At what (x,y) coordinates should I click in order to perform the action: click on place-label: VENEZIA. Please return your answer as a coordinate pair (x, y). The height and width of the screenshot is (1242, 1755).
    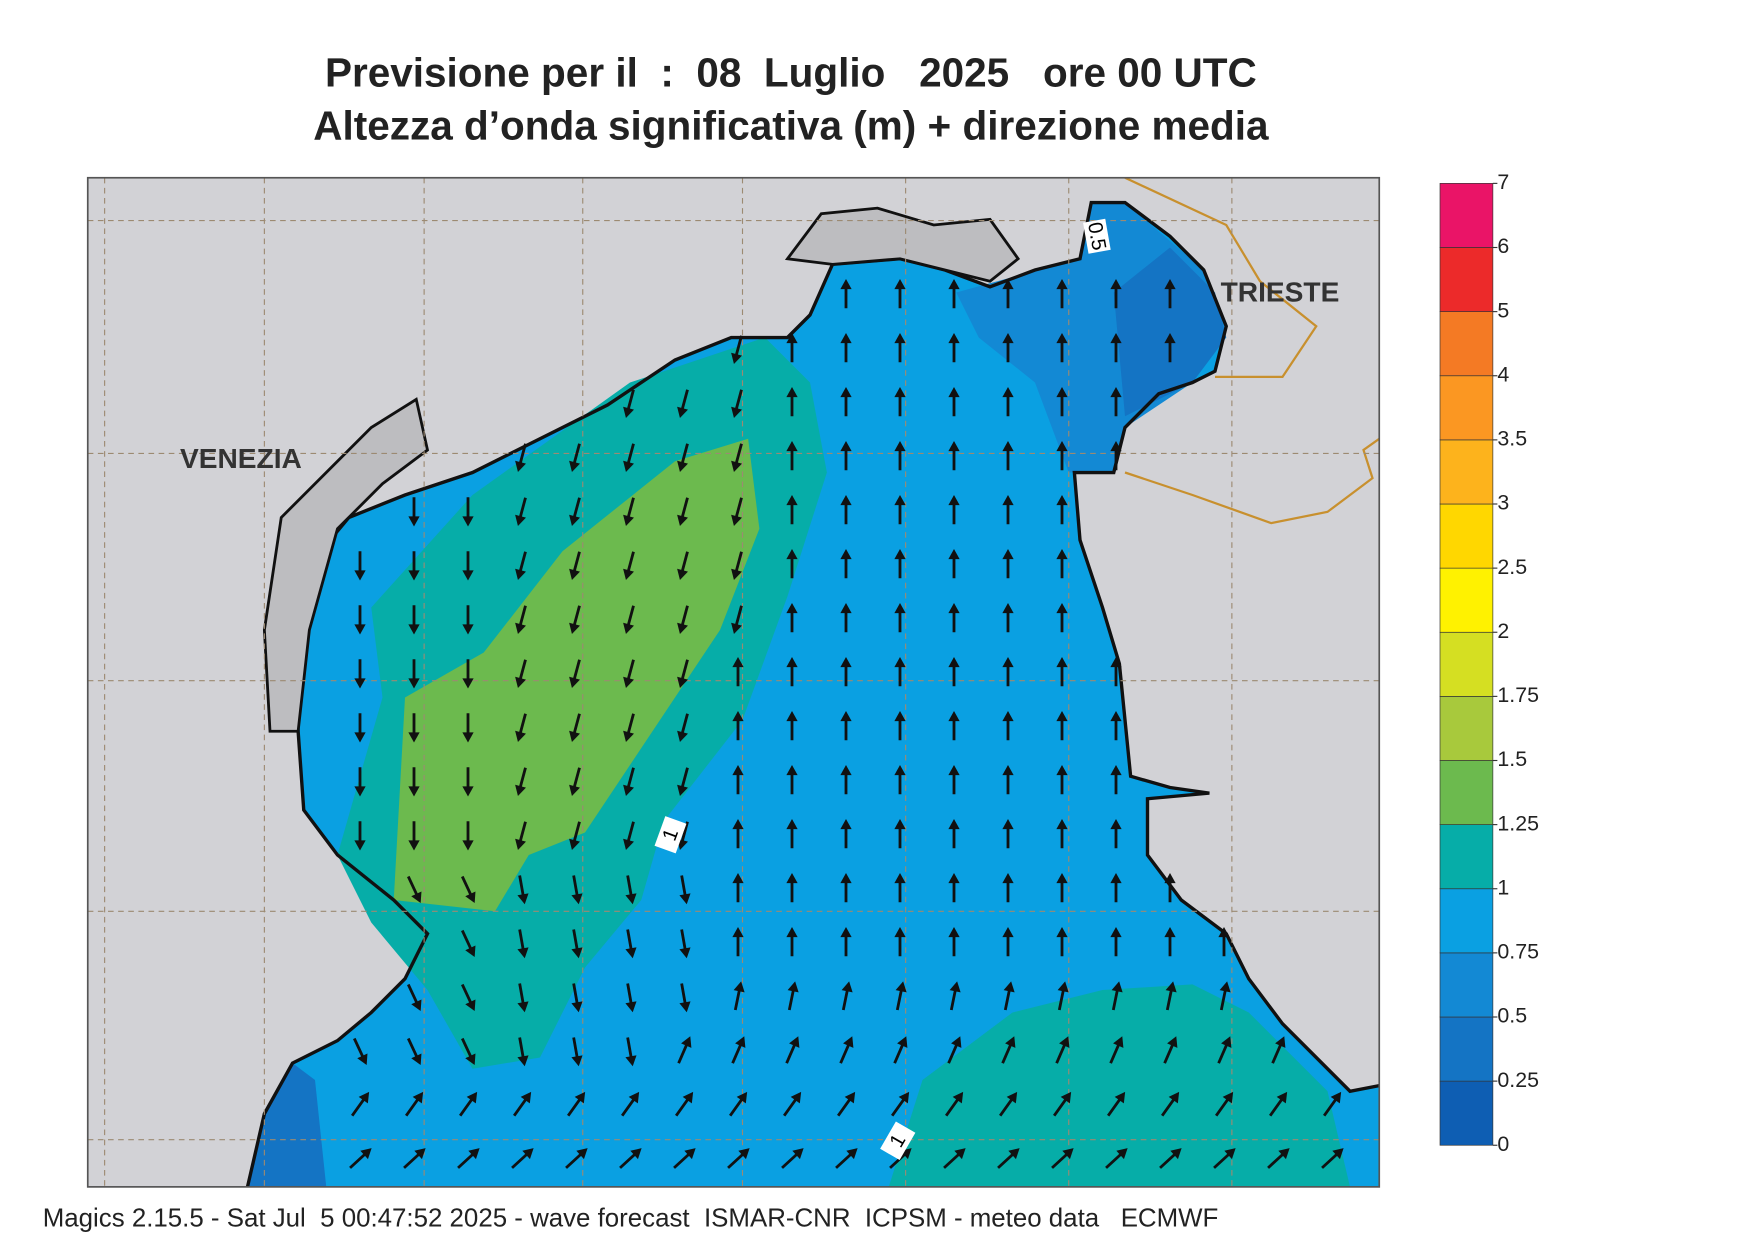
    Looking at the image, I should click on (241, 458).